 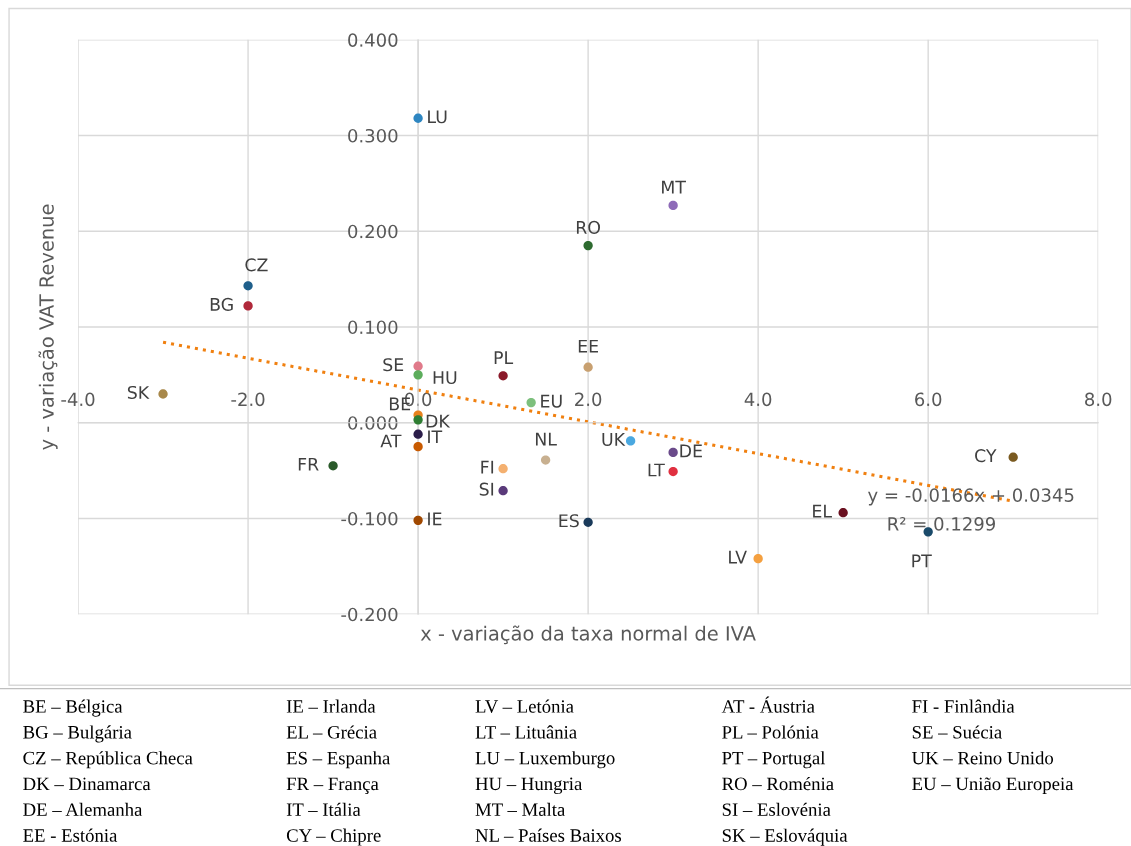 I want to click on text: FR – França, so click(x=332, y=786).